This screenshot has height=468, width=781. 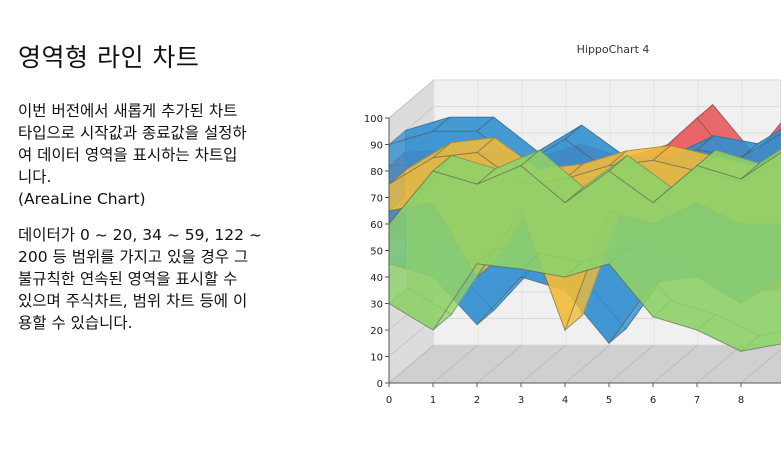 I want to click on x-tick-label: 5, so click(x=609, y=400).